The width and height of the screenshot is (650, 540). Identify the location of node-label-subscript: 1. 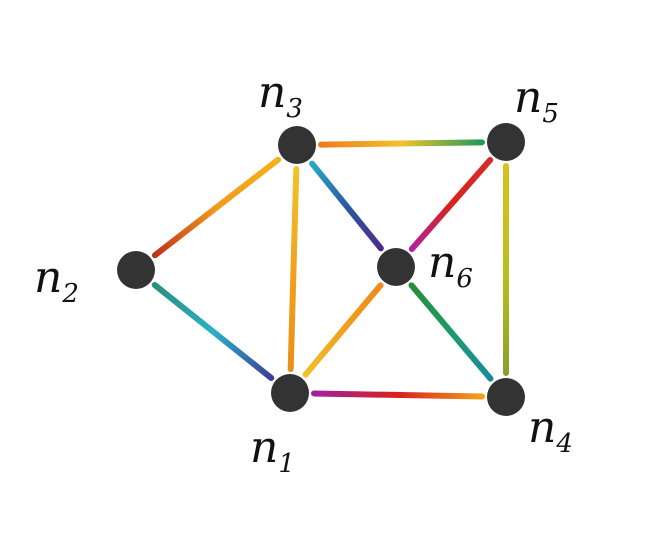
(286, 464).